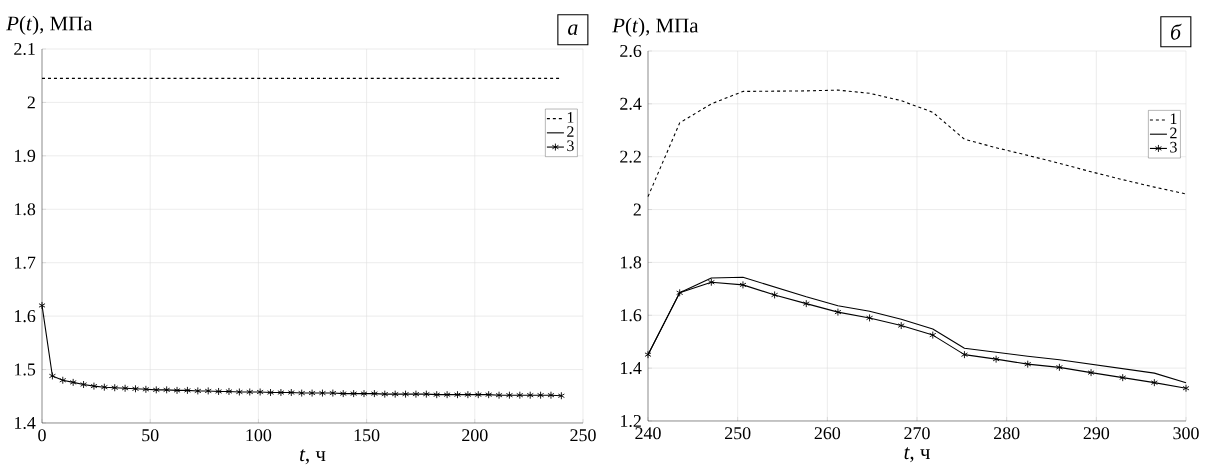 The width and height of the screenshot is (1206, 472). I want to click on y-tick-label: 1.5, so click(25, 369).